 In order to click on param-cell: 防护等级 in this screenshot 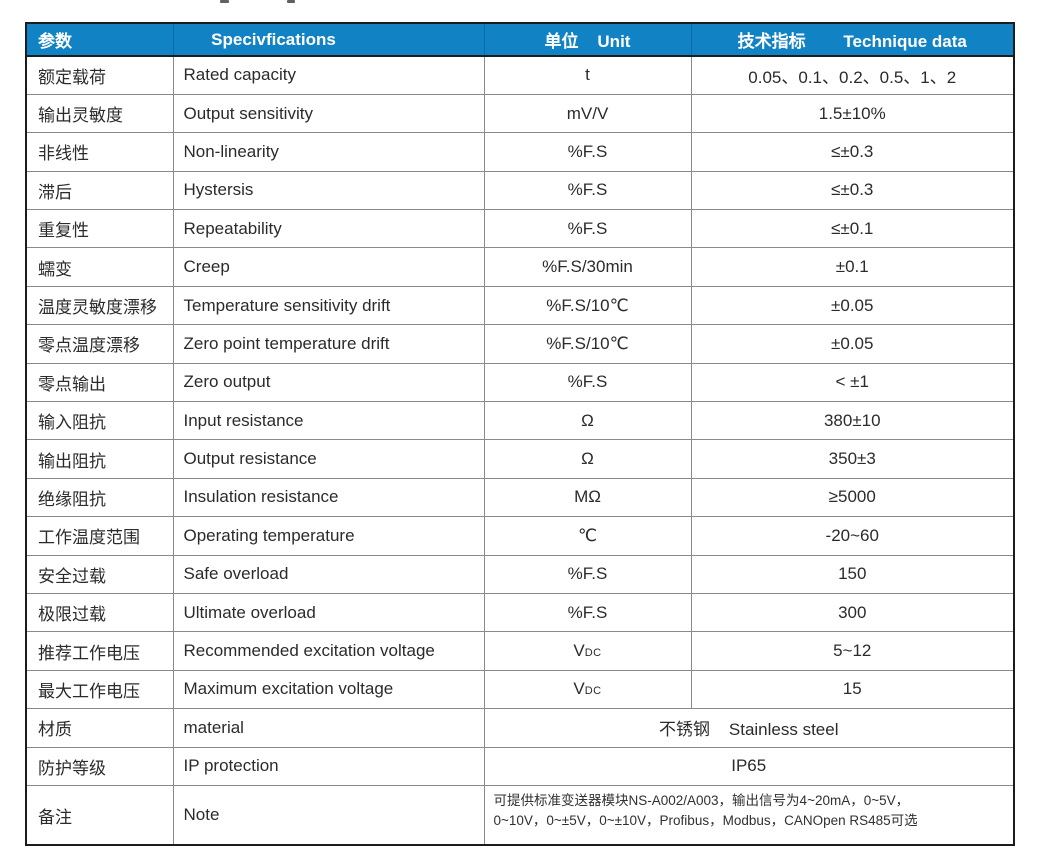, I will do `click(99, 766)`.